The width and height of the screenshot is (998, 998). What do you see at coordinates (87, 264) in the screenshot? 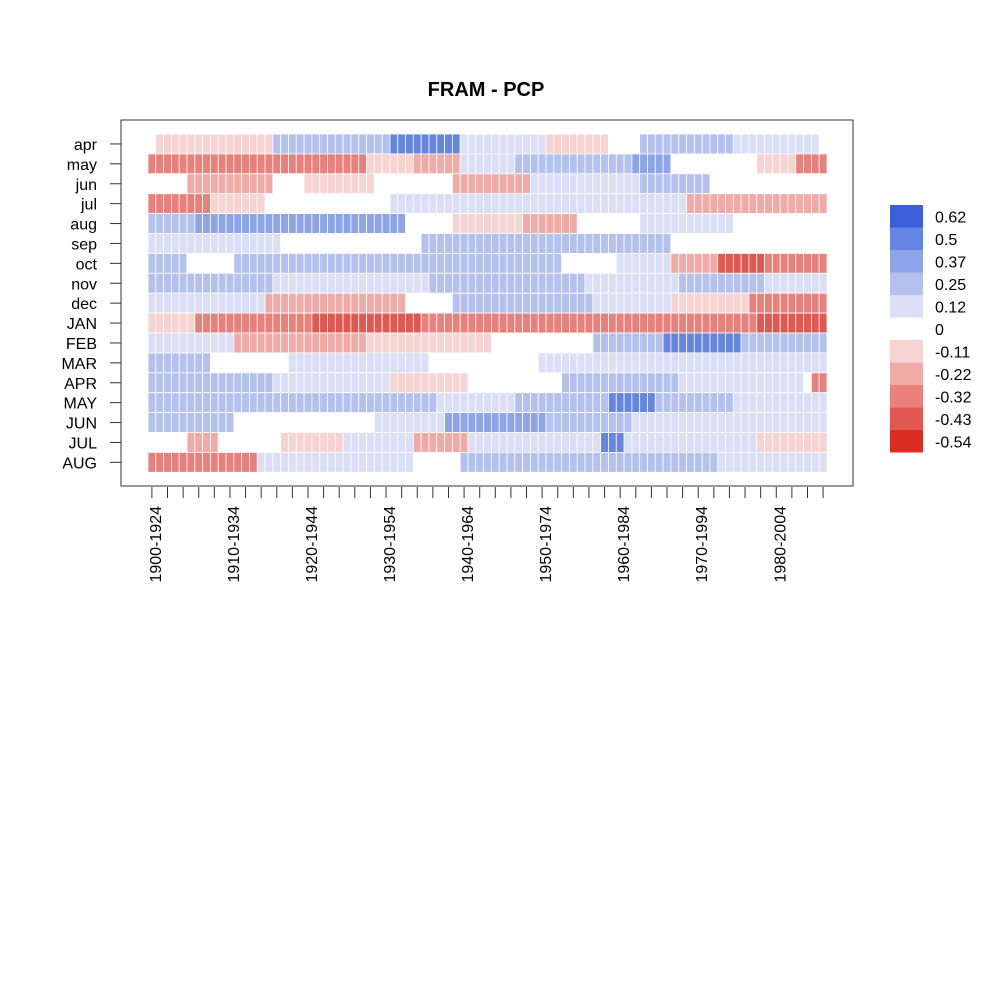
I see `y-tick-label: oct` at bounding box center [87, 264].